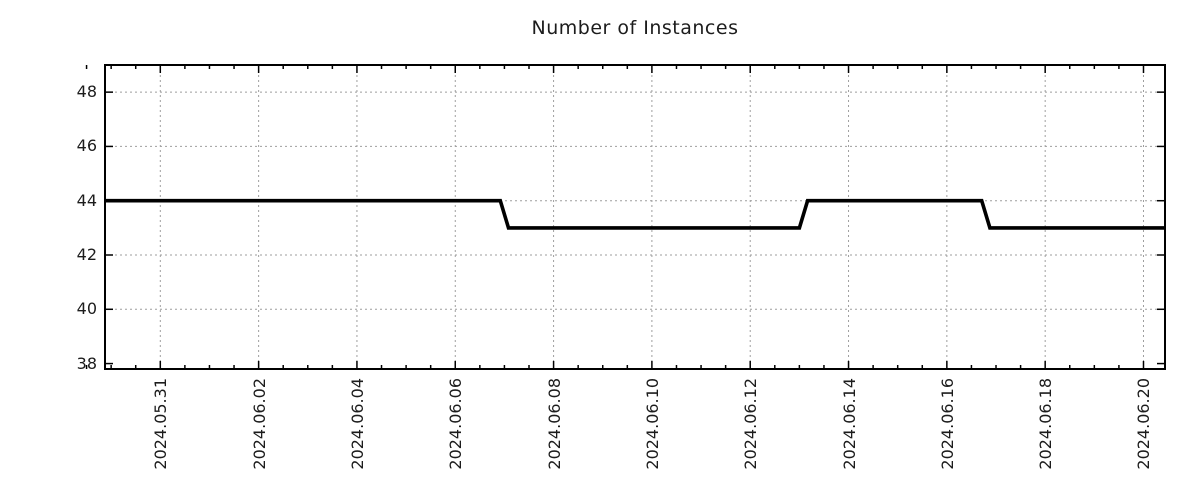 Image resolution: width=1200 pixels, height=500 pixels. I want to click on chart-title: Number of Instances, so click(635, 28).